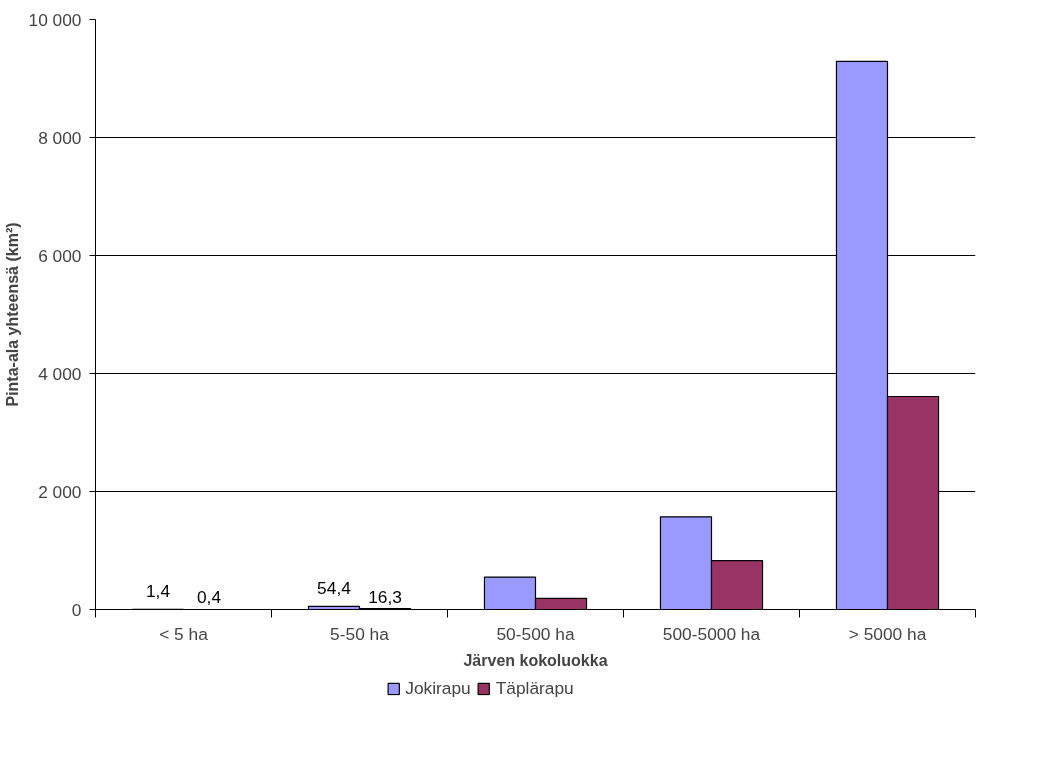 The height and width of the screenshot is (778, 1060). What do you see at coordinates (385, 596) in the screenshot?
I see `data-label: 16,3` at bounding box center [385, 596].